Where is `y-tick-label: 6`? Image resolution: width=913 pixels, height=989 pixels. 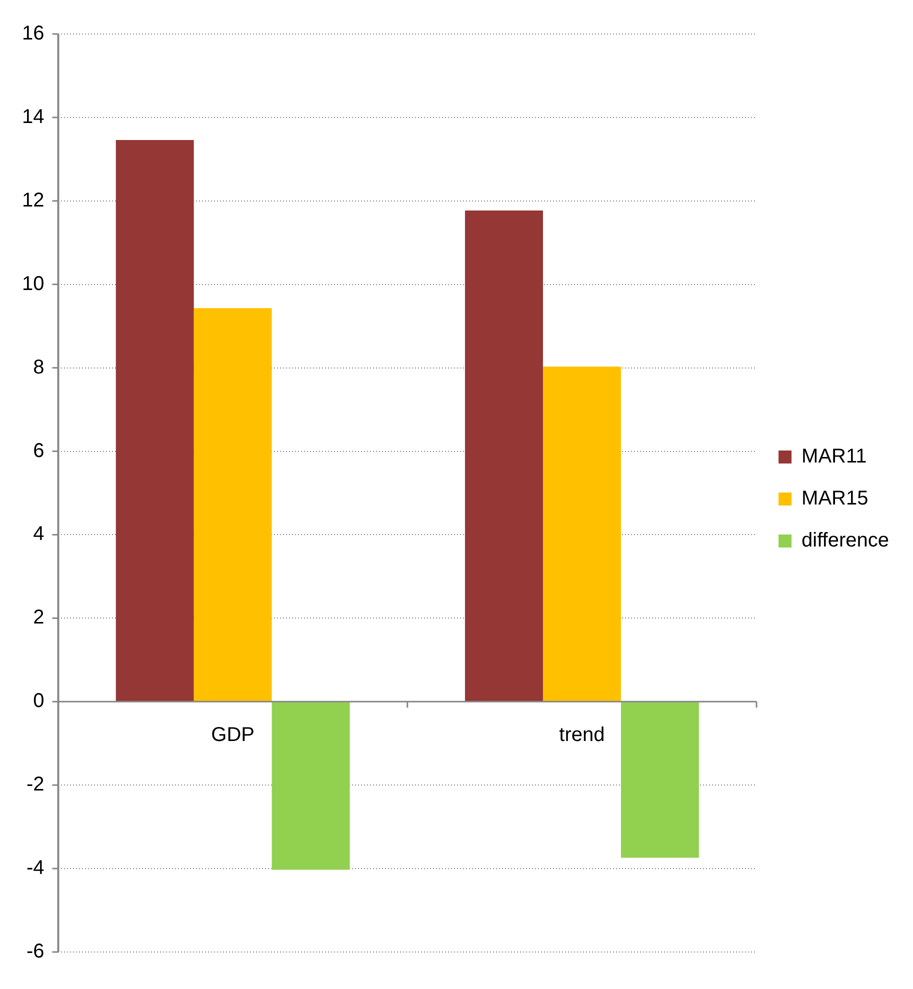 y-tick-label: 6 is located at coordinates (38, 451).